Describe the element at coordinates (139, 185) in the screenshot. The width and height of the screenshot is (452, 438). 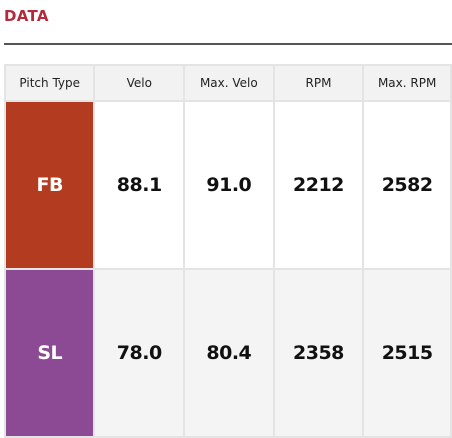
I see `velo-cell: 88.1` at that location.